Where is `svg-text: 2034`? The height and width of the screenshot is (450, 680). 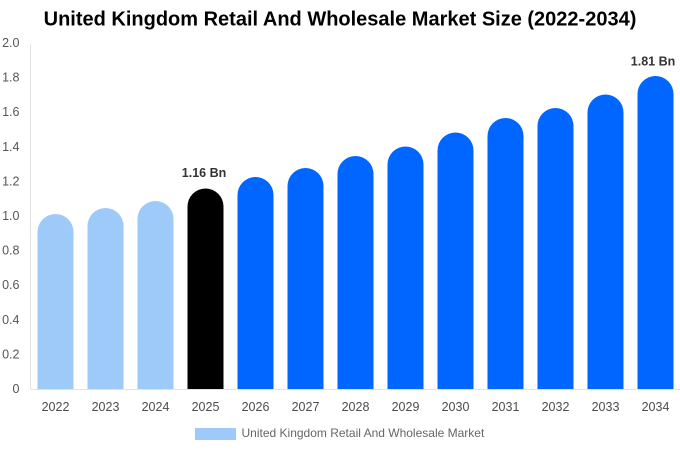 svg-text: 2034 is located at coordinates (656, 407).